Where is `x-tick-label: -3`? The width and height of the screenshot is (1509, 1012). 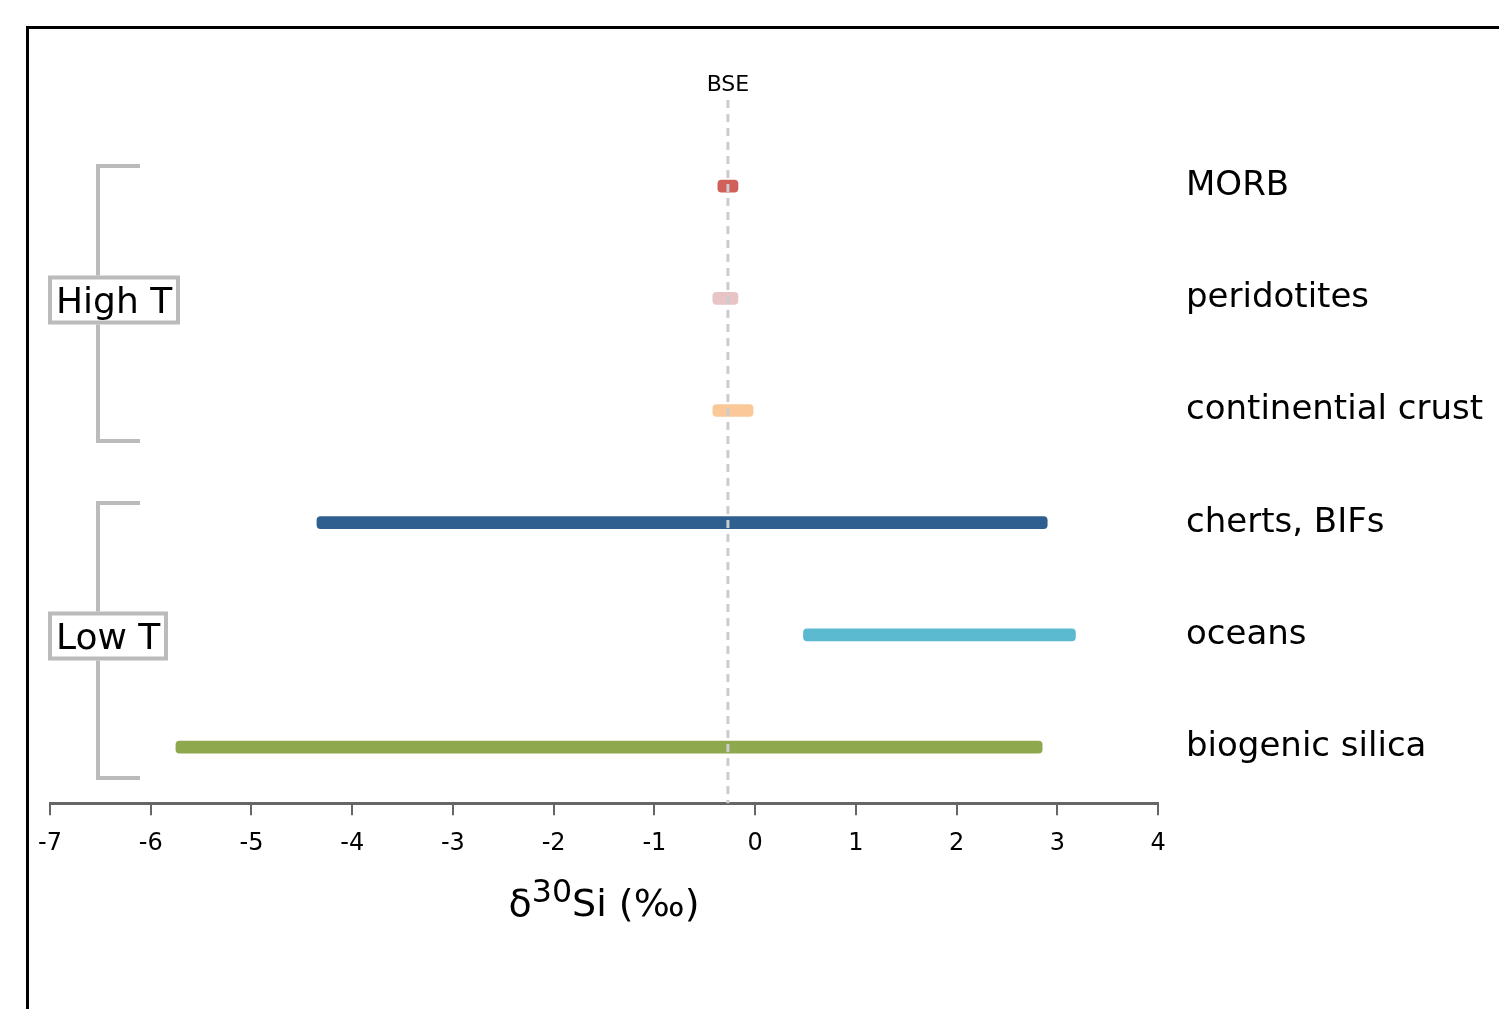 x-tick-label: -3 is located at coordinates (452, 841).